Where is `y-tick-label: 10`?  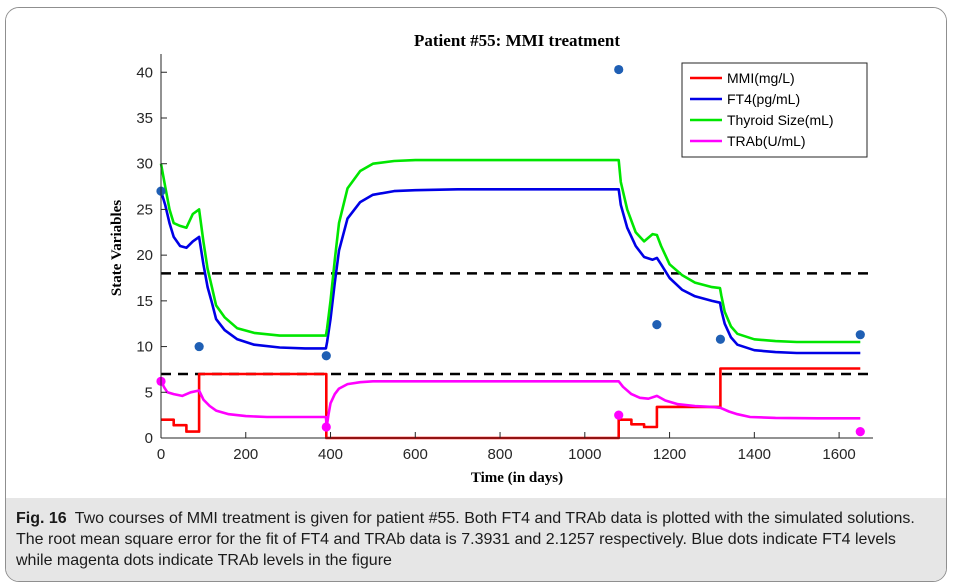 y-tick-label: 10 is located at coordinates (144, 347).